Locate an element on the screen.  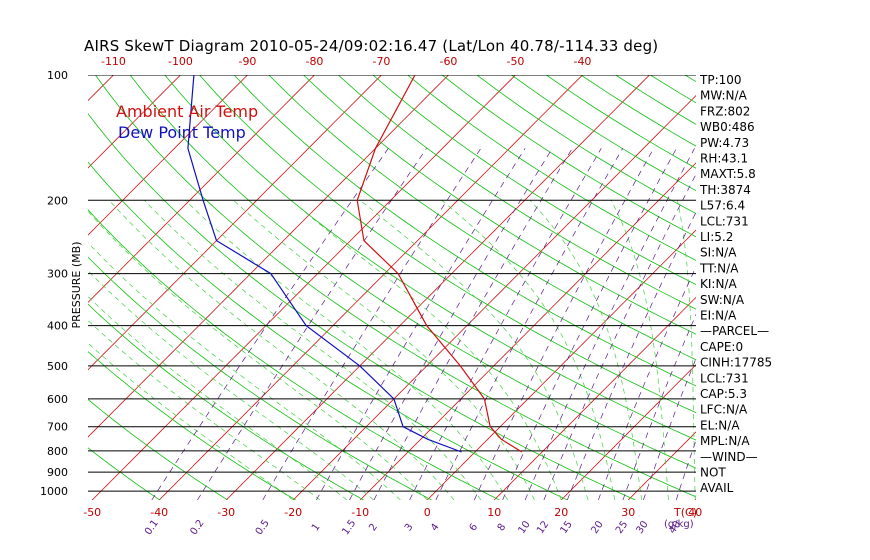
stability-index-item: TT:N/A is located at coordinates (719, 268).